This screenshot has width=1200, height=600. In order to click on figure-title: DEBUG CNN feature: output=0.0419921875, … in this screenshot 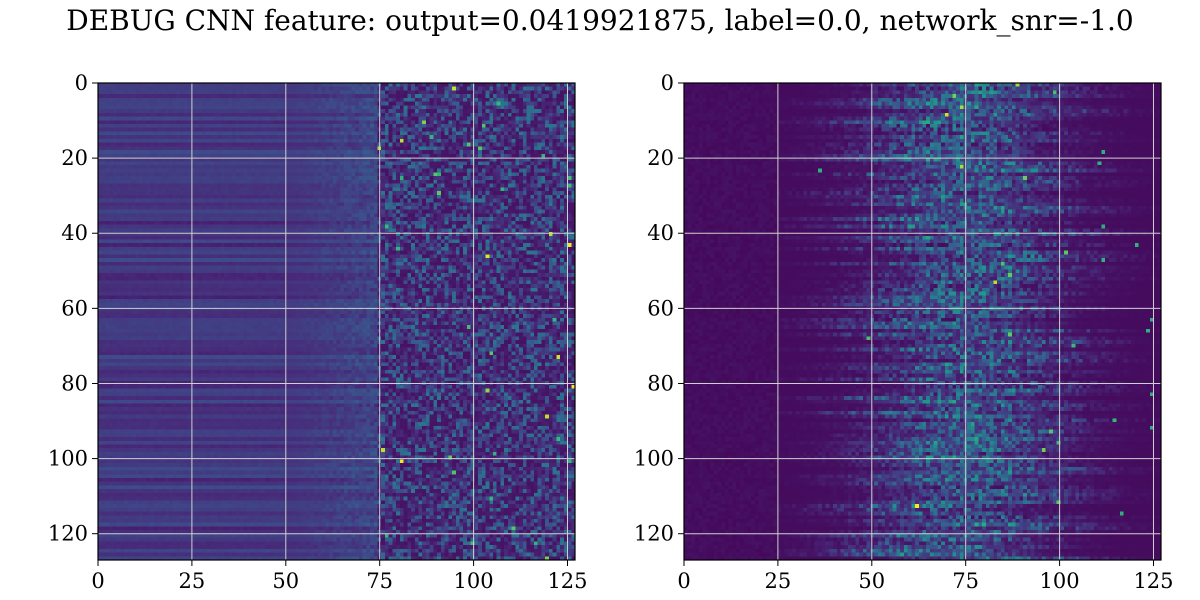, I will do `click(600, 20)`.